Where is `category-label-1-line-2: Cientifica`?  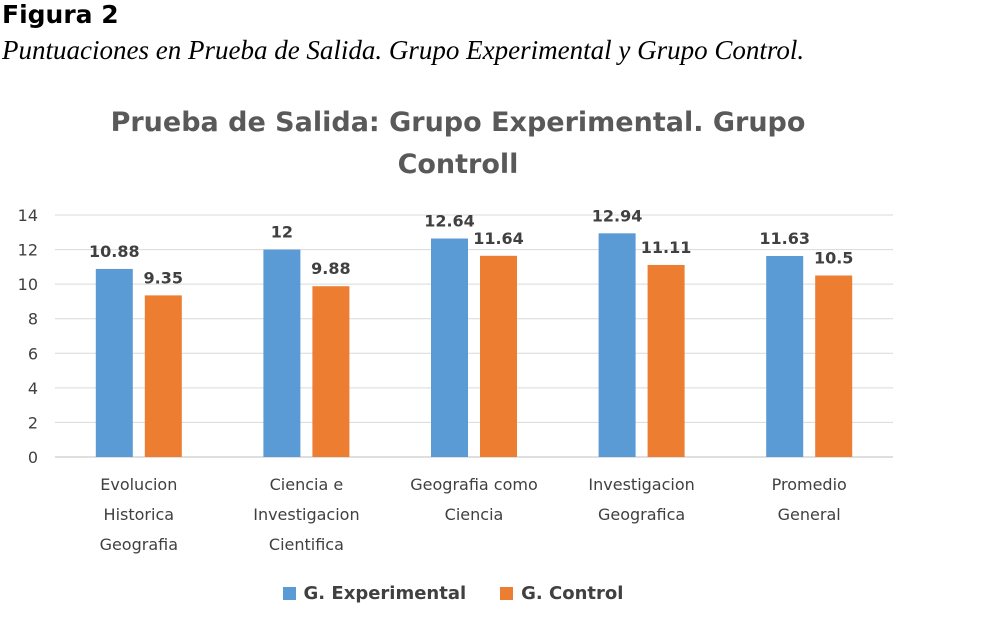 category-label-1-line-2: Cientifica is located at coordinates (306, 544).